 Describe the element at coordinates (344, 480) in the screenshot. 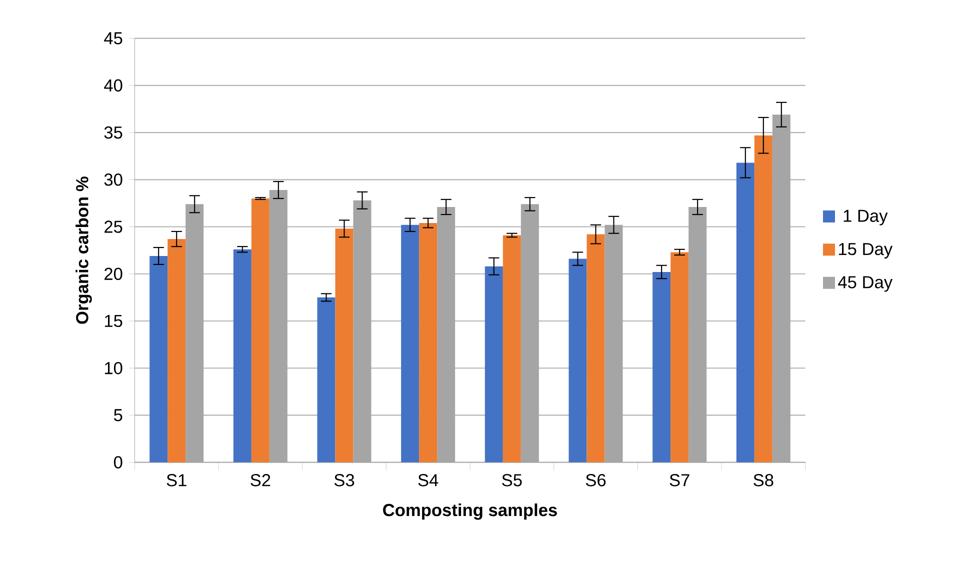

I see `x-tick-label: S3` at that location.